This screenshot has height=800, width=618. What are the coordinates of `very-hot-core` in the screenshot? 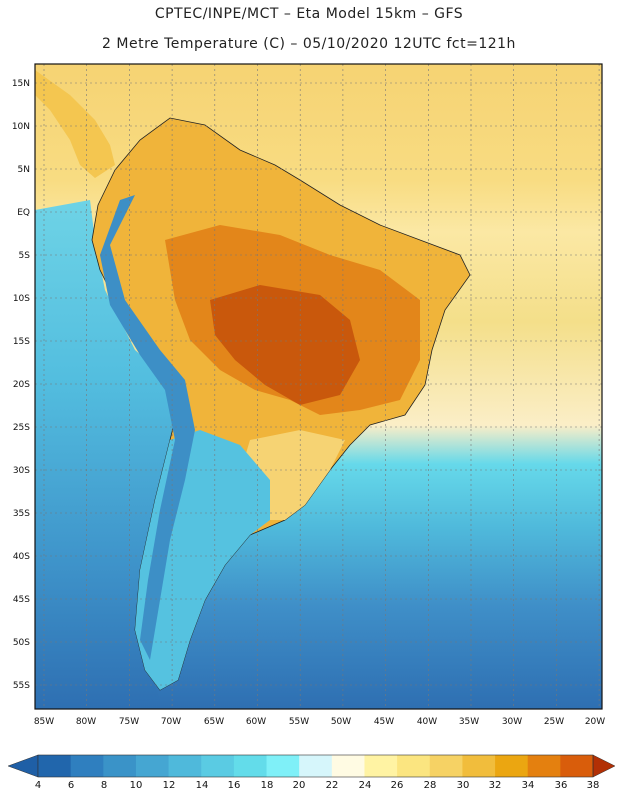 It's located at (285, 345).